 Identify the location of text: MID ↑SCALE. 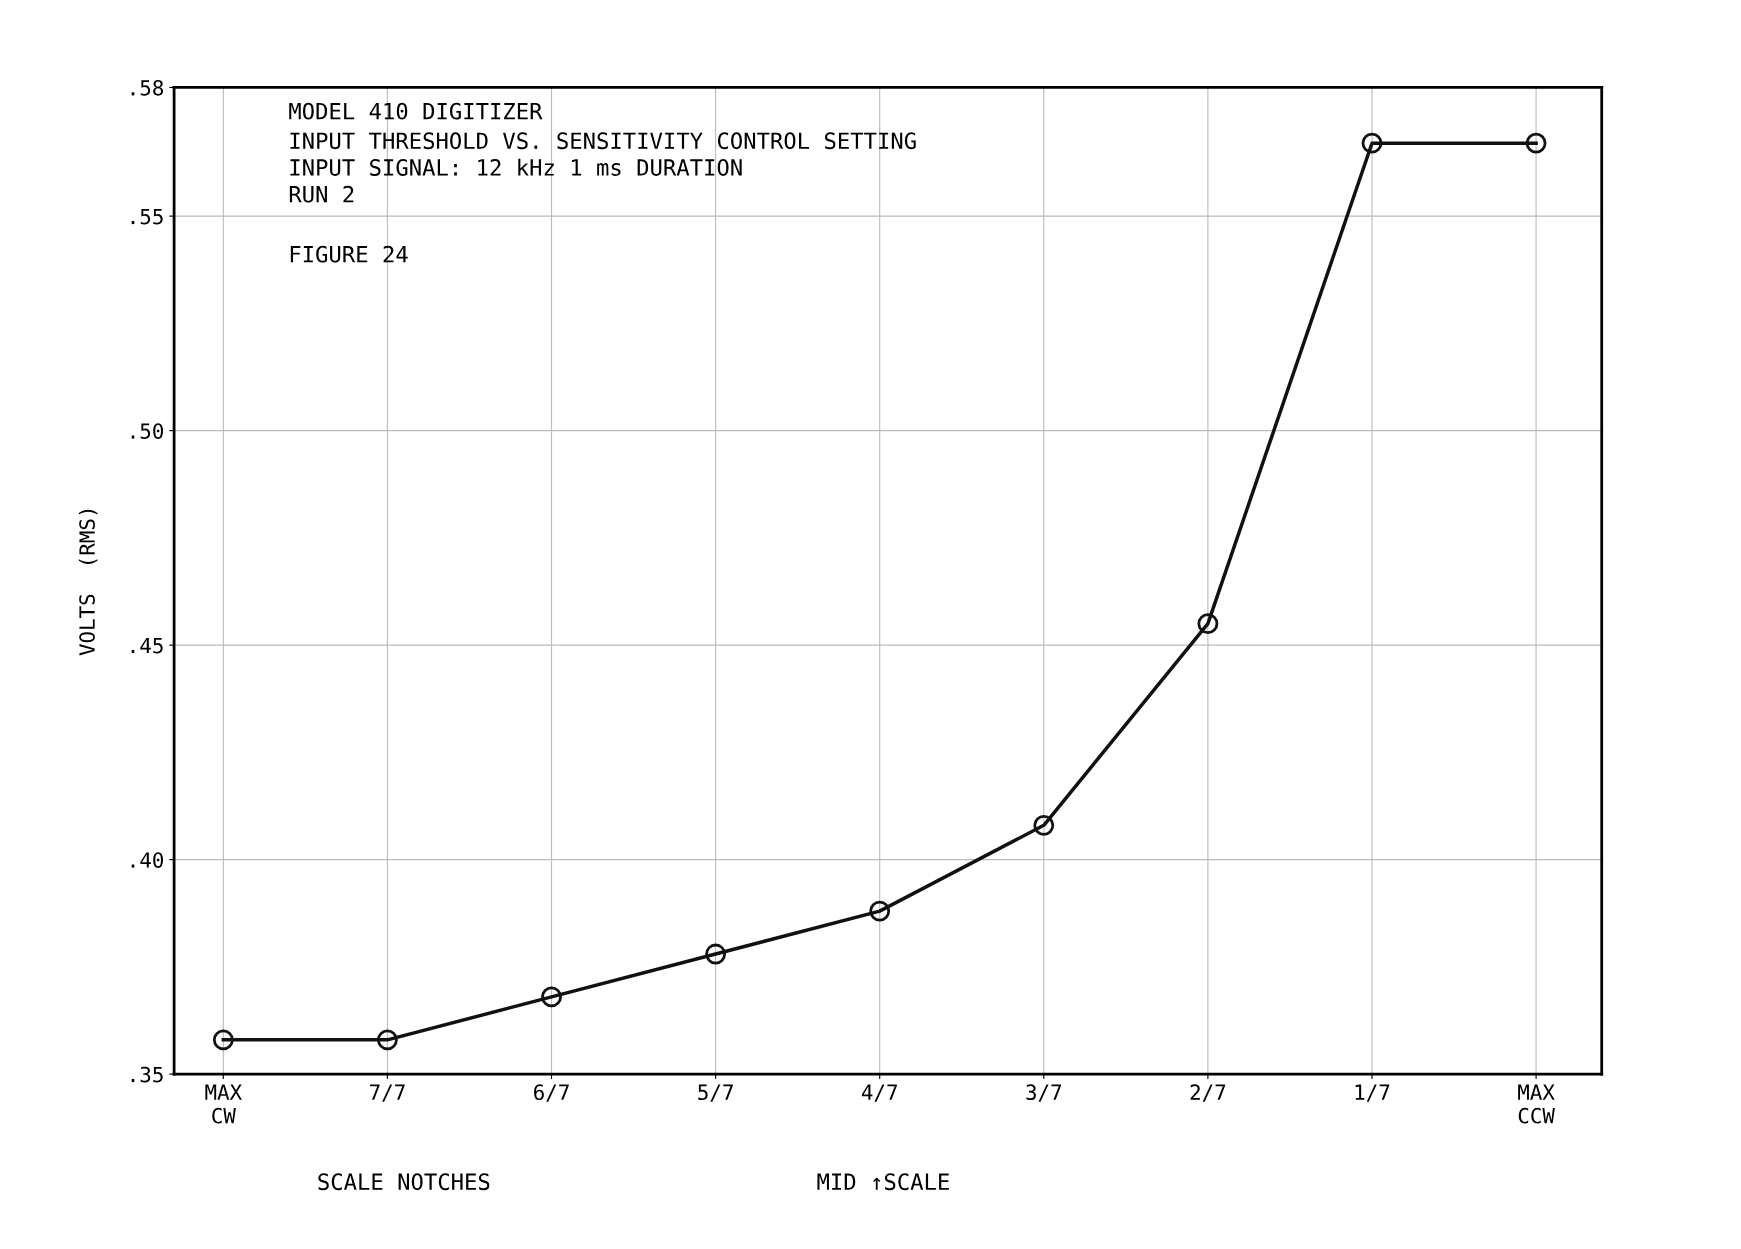
(883, 1182).